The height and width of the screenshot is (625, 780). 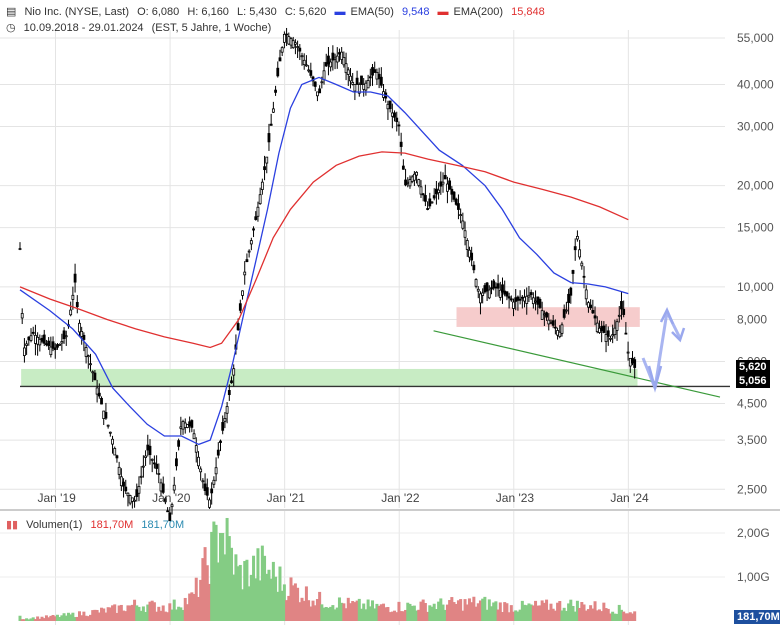 I want to click on volume-layer, so click(x=327, y=569).